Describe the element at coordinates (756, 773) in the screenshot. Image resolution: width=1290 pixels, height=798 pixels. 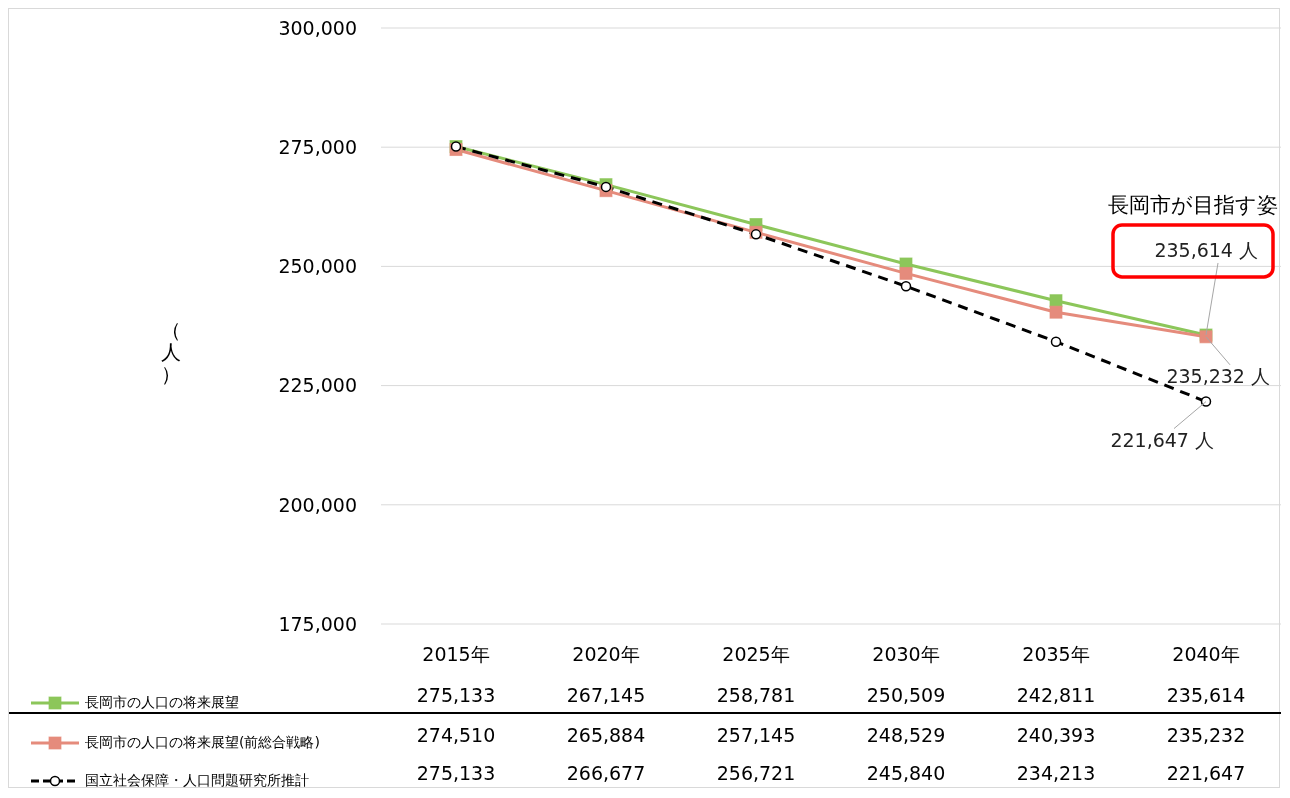
I see `data-label: 256,721` at that location.